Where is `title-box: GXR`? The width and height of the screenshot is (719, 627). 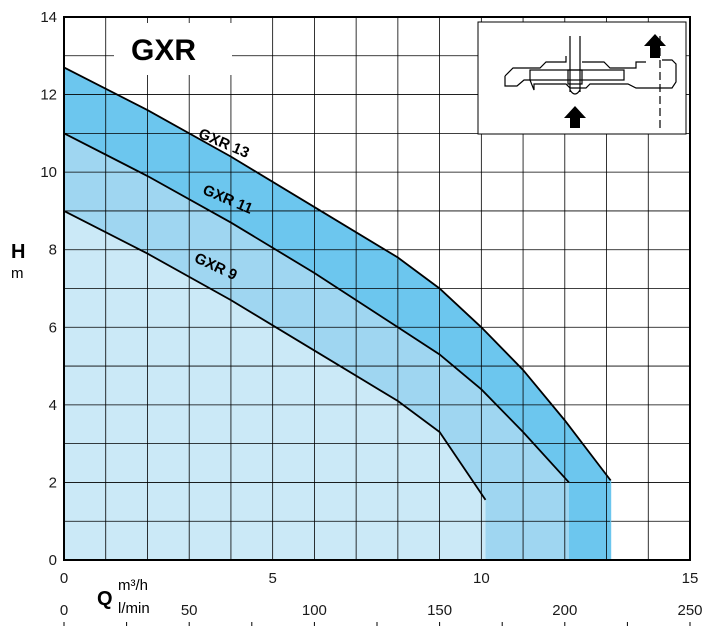 title-box: GXR is located at coordinates (173, 49).